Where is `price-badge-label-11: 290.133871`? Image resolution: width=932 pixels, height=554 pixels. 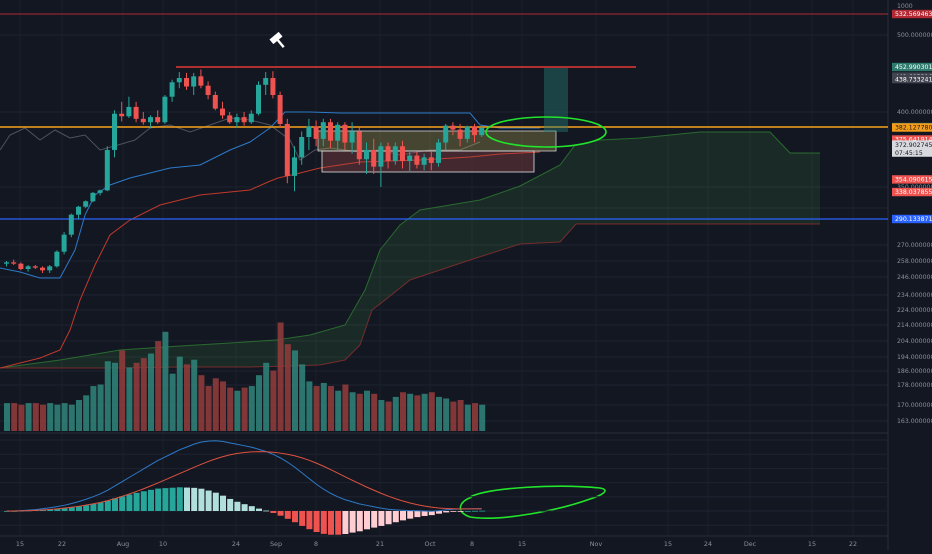 price-badge-label-11: 290.133871 is located at coordinates (913, 219).